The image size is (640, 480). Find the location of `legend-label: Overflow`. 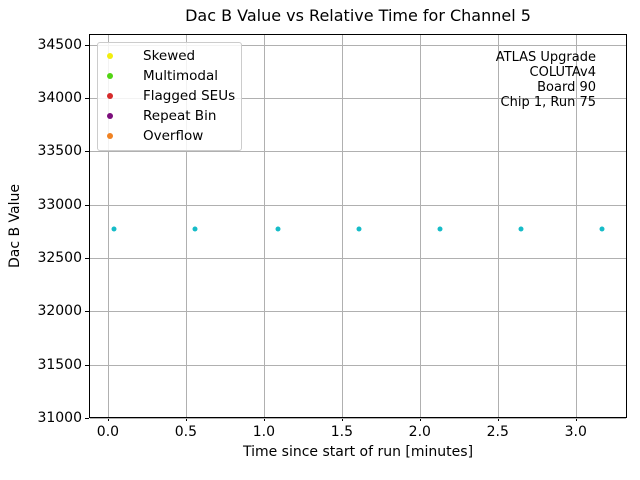

legend-label: Overflow is located at coordinates (173, 136).